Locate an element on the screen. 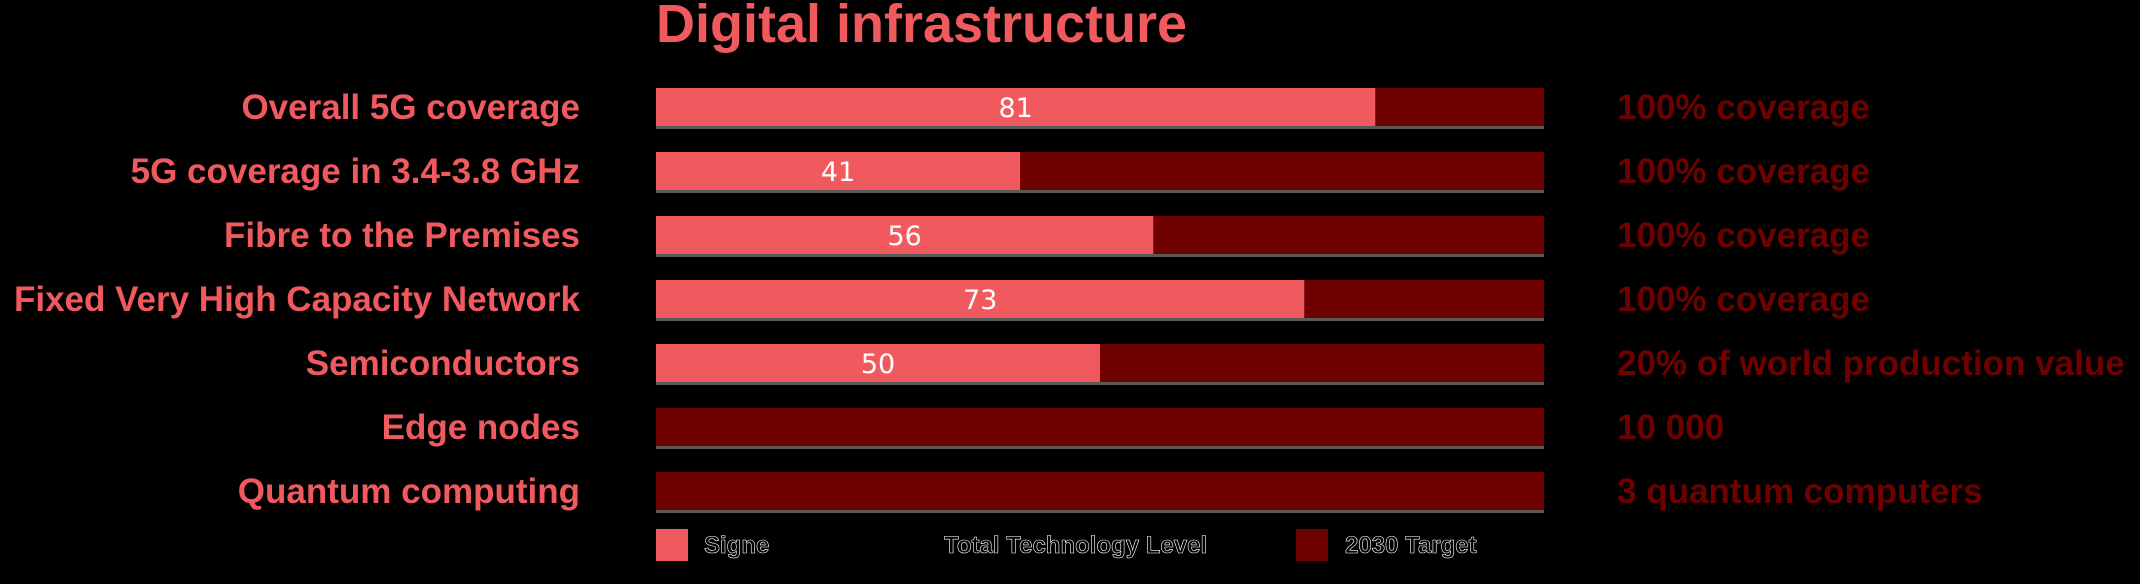 The image size is (2140, 584). target-label: 20% of world production value is located at coordinates (1871, 363).